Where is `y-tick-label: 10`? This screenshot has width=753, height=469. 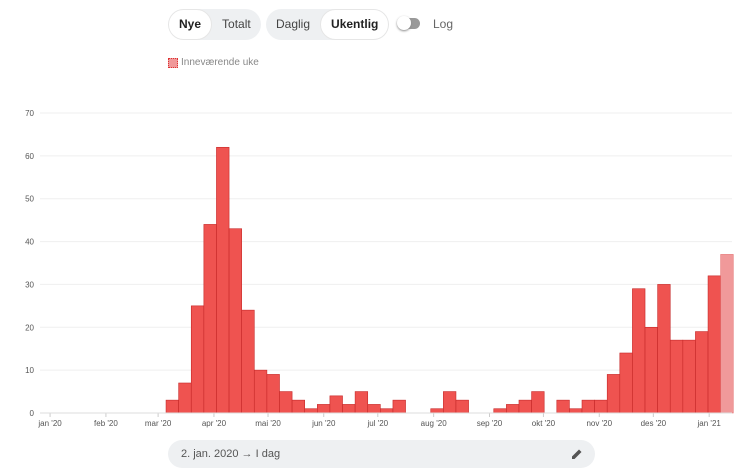 y-tick-label: 10 is located at coordinates (29, 370).